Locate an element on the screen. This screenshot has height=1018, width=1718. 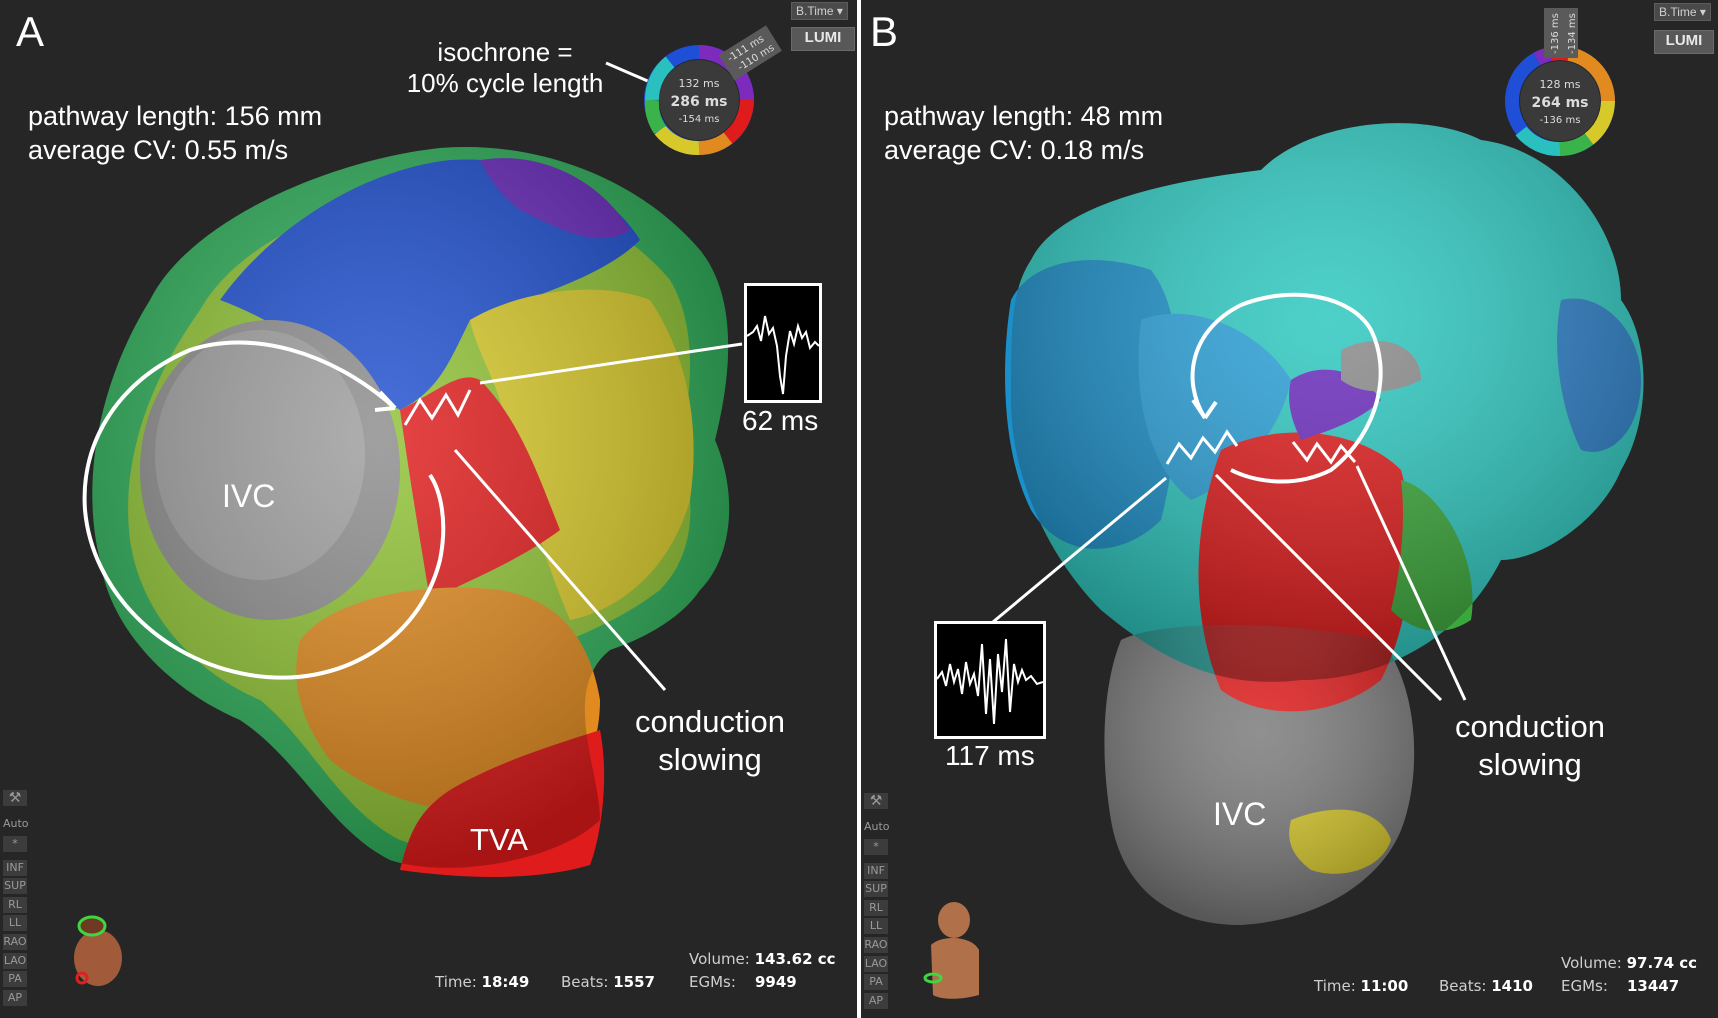
ring-center-value-b: 264 ms is located at coordinates (1559, 103).